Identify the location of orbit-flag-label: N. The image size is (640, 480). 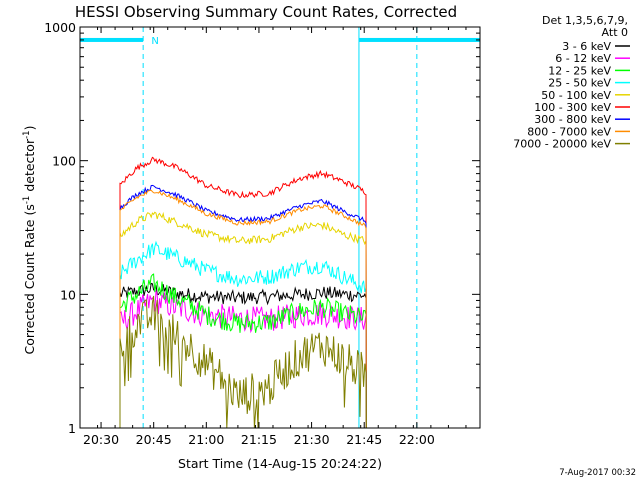
(154, 41).